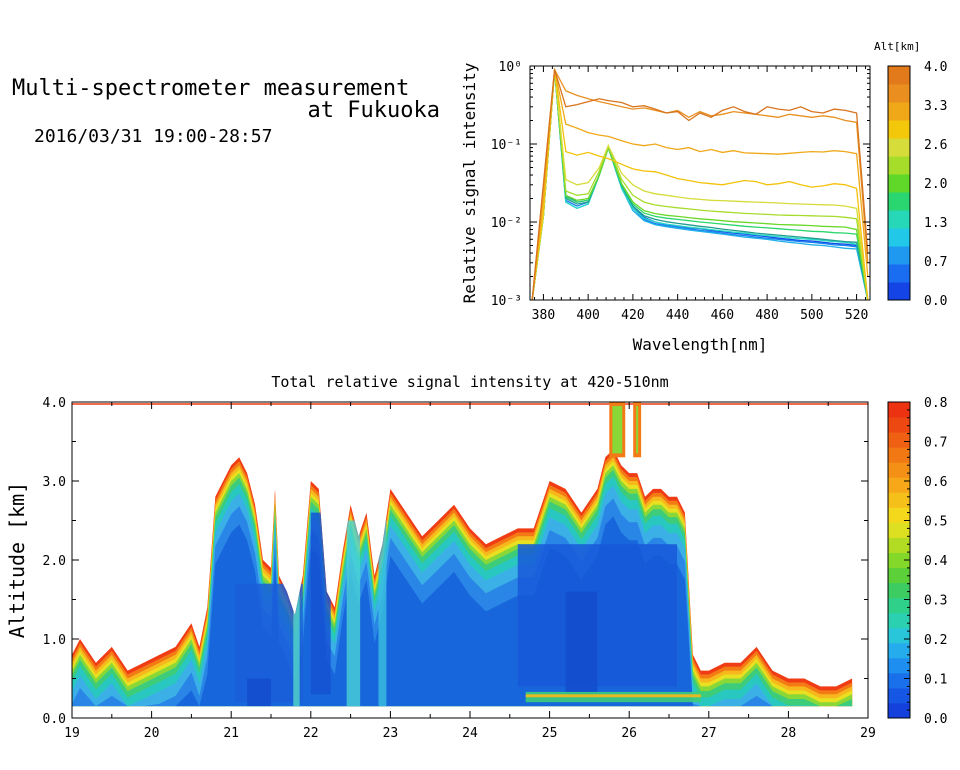  I want to click on heatmap-xtick-label: 20, so click(152, 733).